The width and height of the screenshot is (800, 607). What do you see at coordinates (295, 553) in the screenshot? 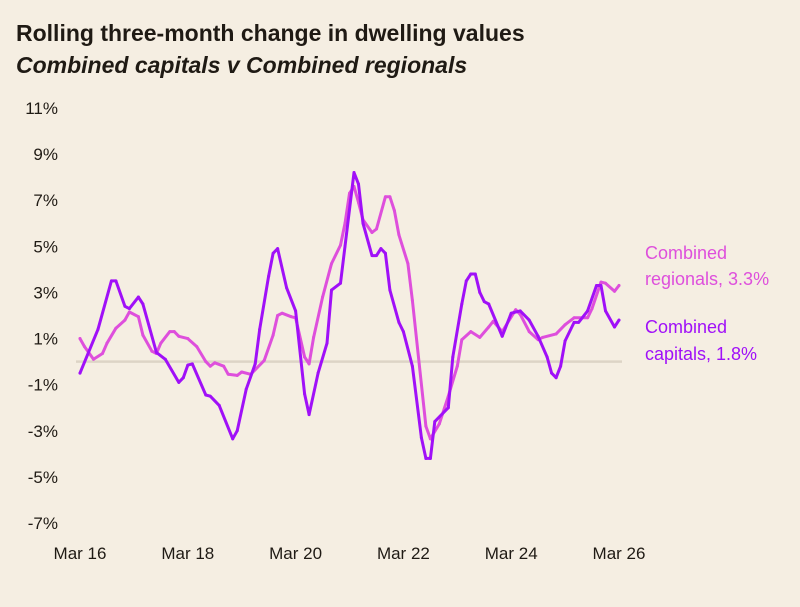
I see `x-tick-label: Mar 20` at bounding box center [295, 553].